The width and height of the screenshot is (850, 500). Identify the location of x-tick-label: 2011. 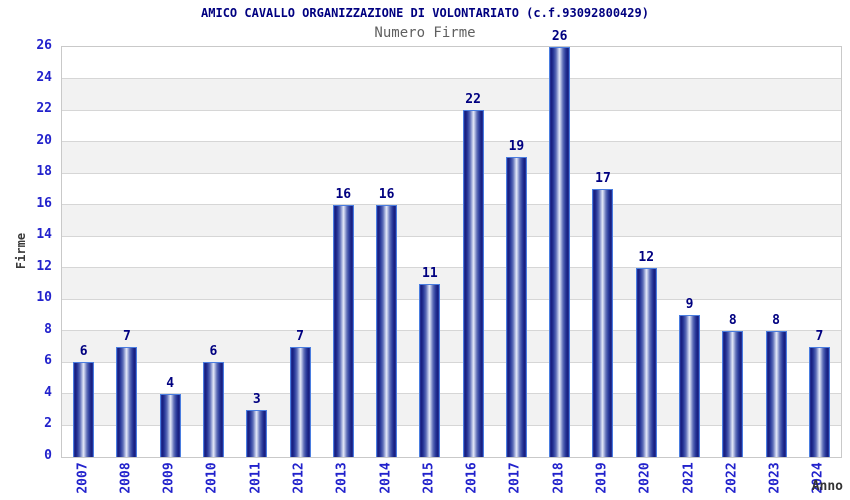
(256, 478).